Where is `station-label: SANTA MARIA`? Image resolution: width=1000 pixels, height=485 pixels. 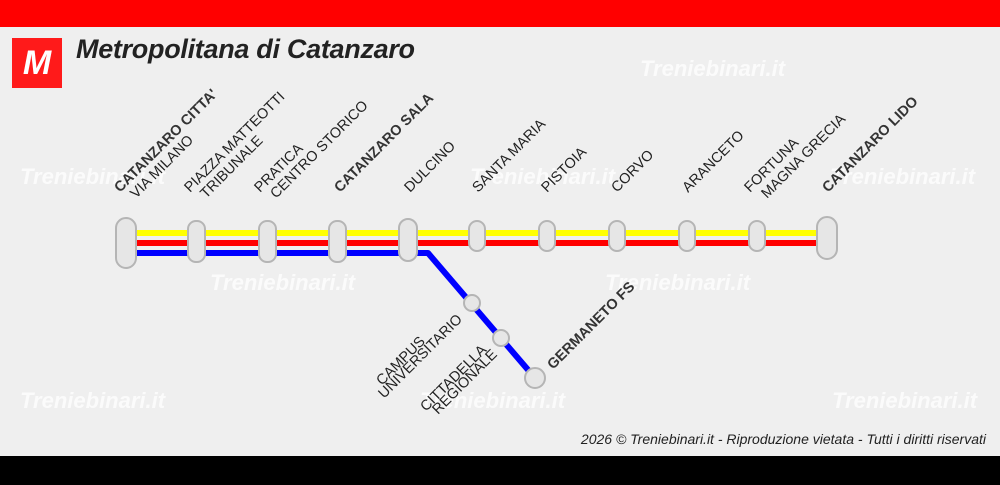
station-label: SANTA MARIA is located at coordinates (510, 156).